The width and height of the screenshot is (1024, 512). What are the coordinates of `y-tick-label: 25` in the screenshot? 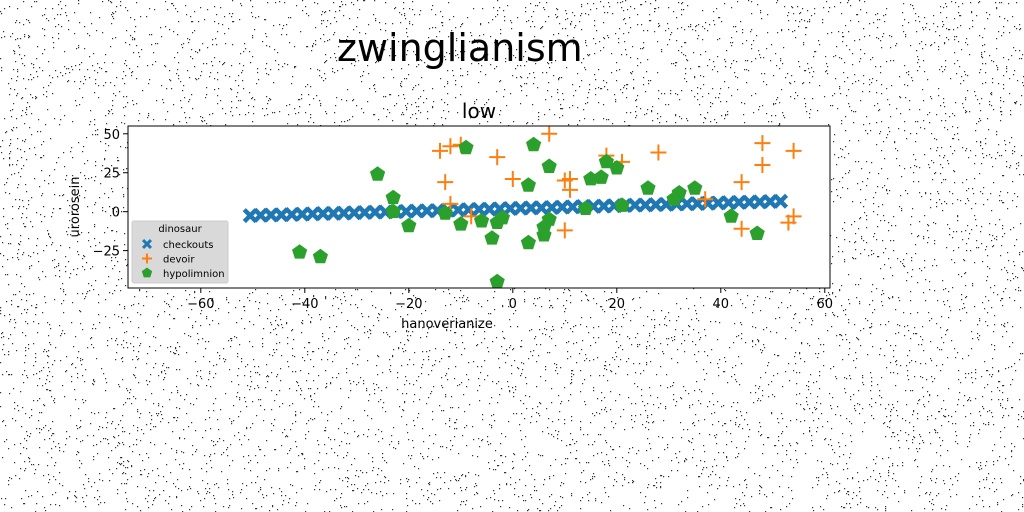 It's located at (111, 174).